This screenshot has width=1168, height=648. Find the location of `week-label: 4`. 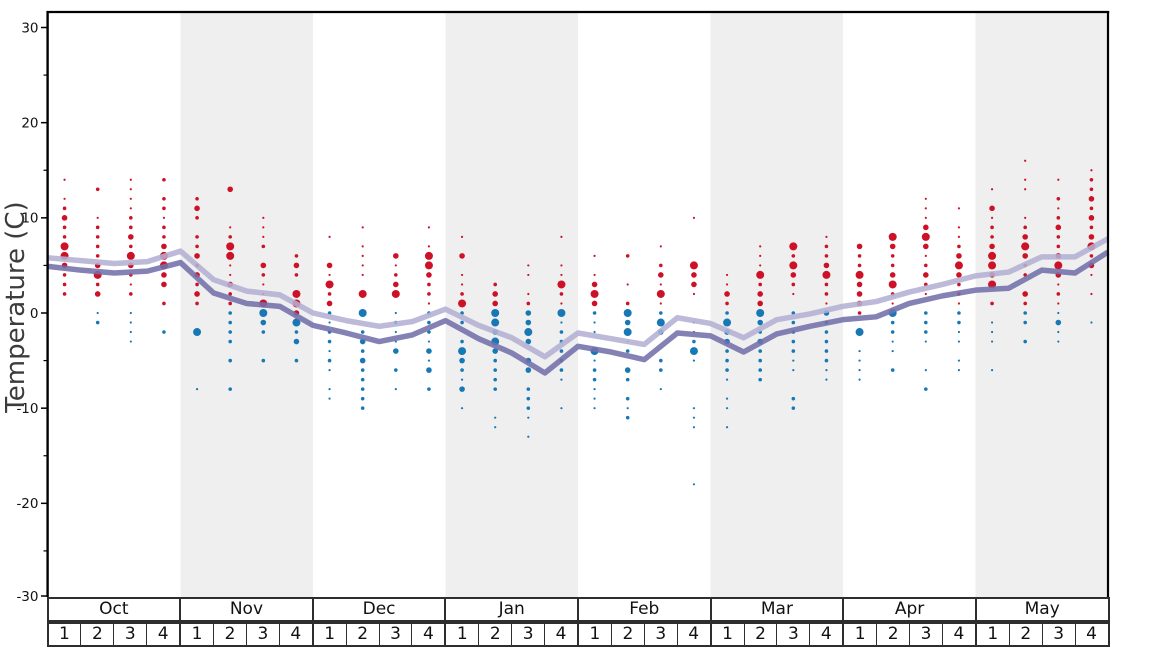

week-label: 4 is located at coordinates (429, 634).